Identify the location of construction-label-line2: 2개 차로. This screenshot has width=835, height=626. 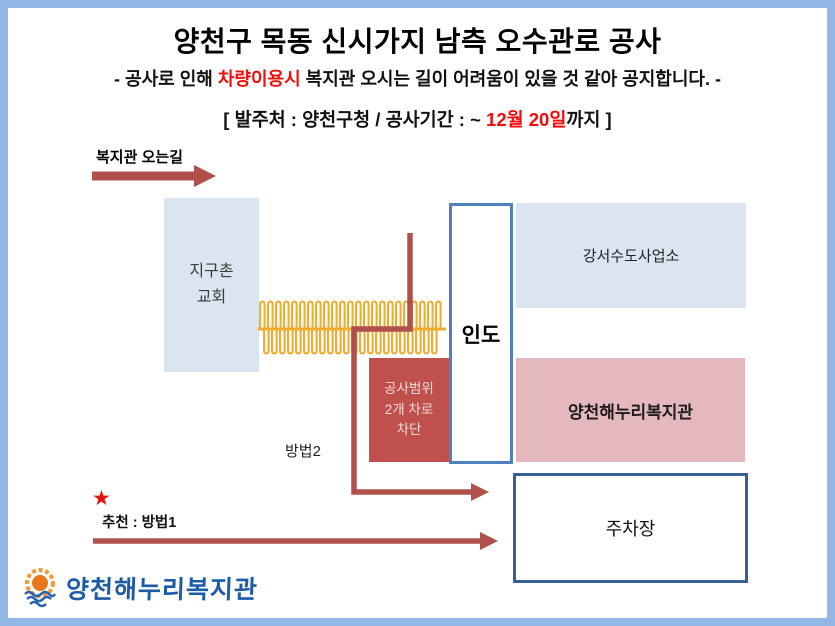
(409, 409).